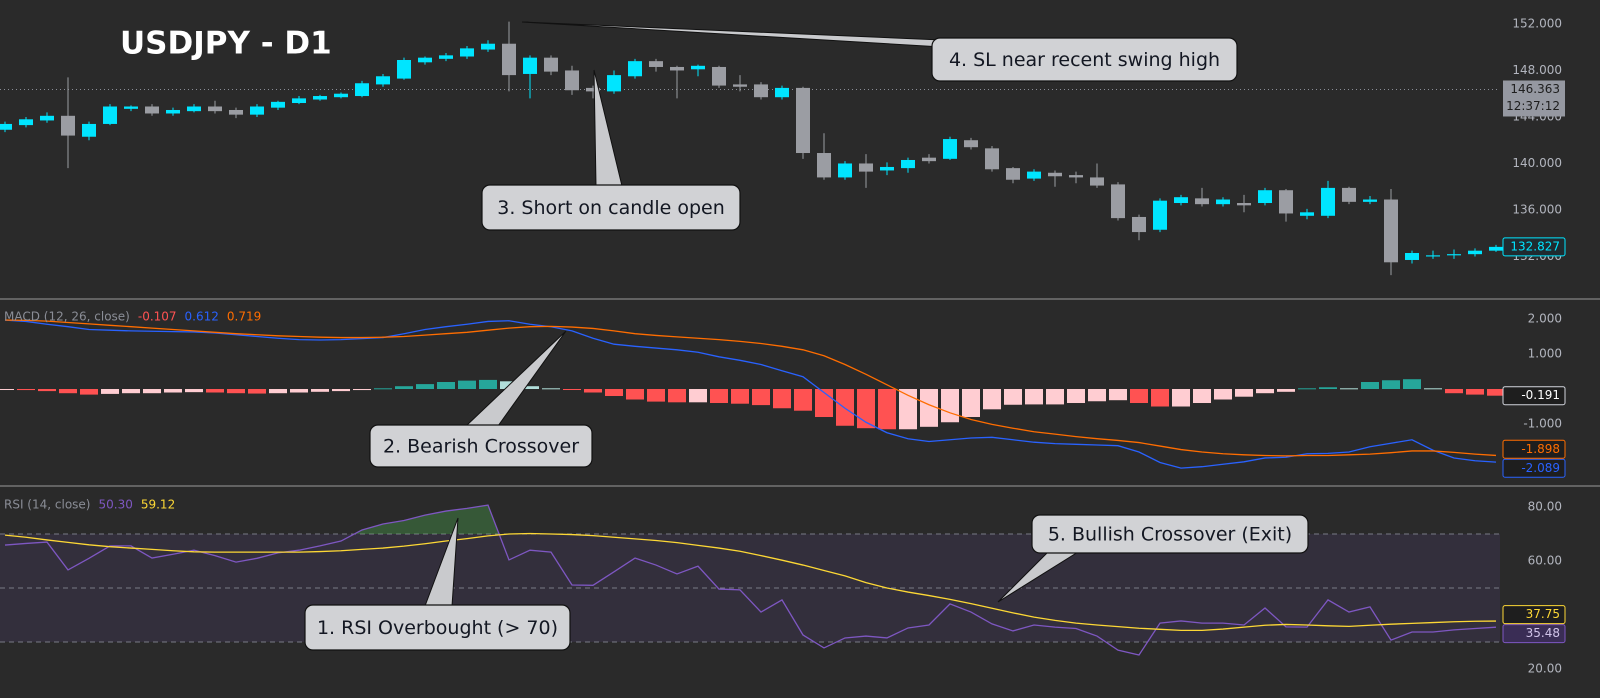 The image size is (1600, 698). I want to click on callout-text: 1. RSI Overbought (> 70), so click(437, 628).